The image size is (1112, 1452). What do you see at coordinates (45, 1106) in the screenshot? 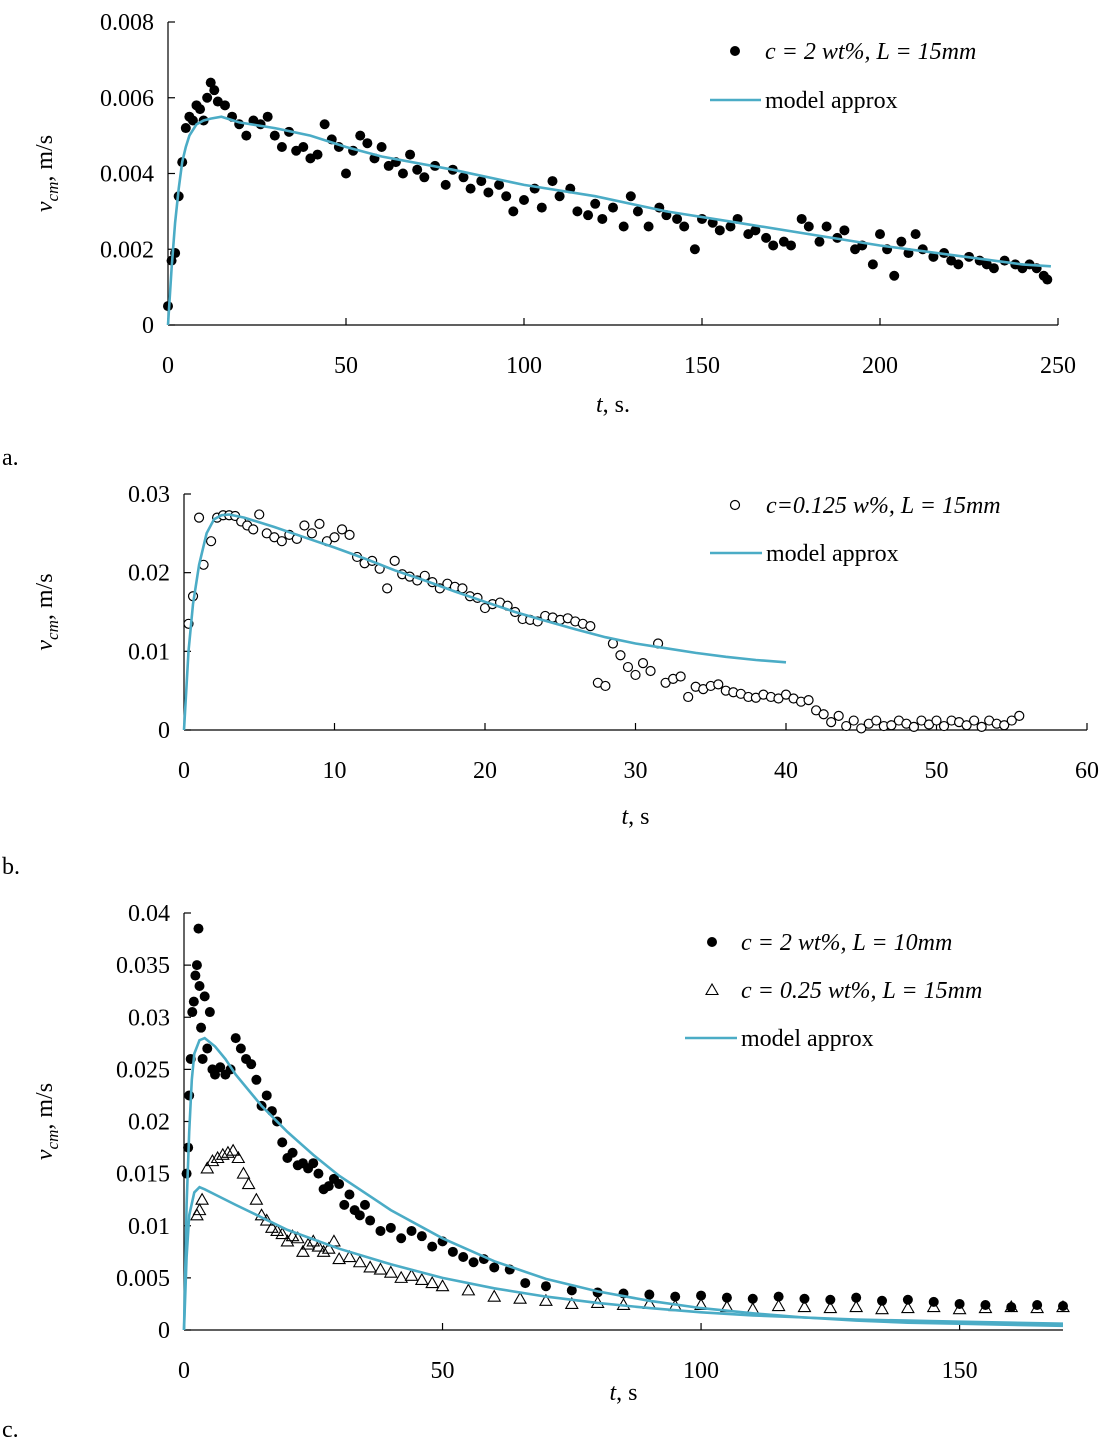
I see `y-axis-label-unit: , m/s` at bounding box center [45, 1106].